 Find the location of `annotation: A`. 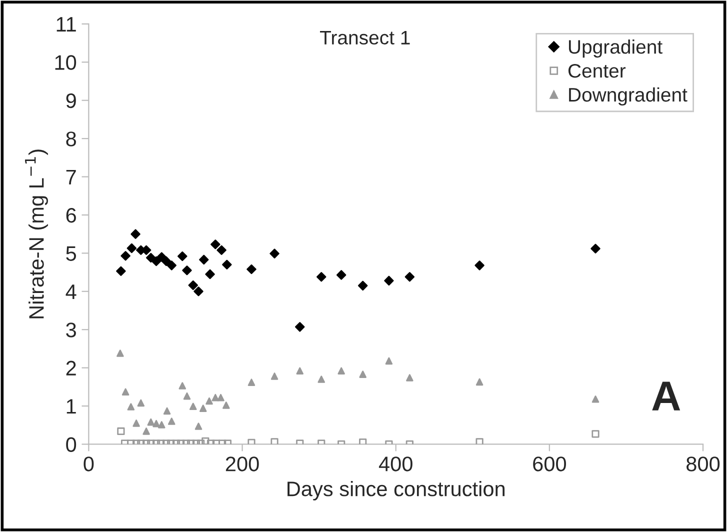

annotation: A is located at coordinates (666, 396).